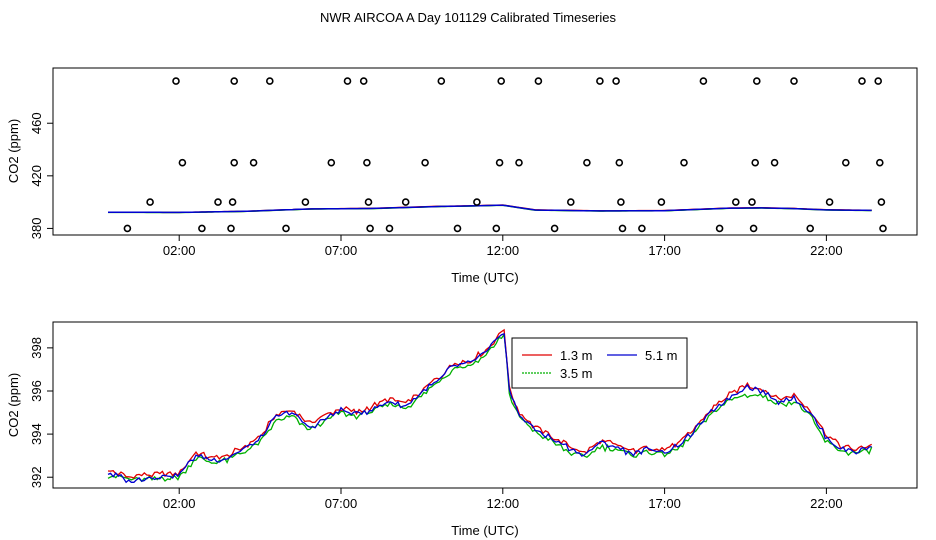 The height and width of the screenshot is (540, 936). I want to click on top-y-axis: 380 420 460, so click(41, 175).